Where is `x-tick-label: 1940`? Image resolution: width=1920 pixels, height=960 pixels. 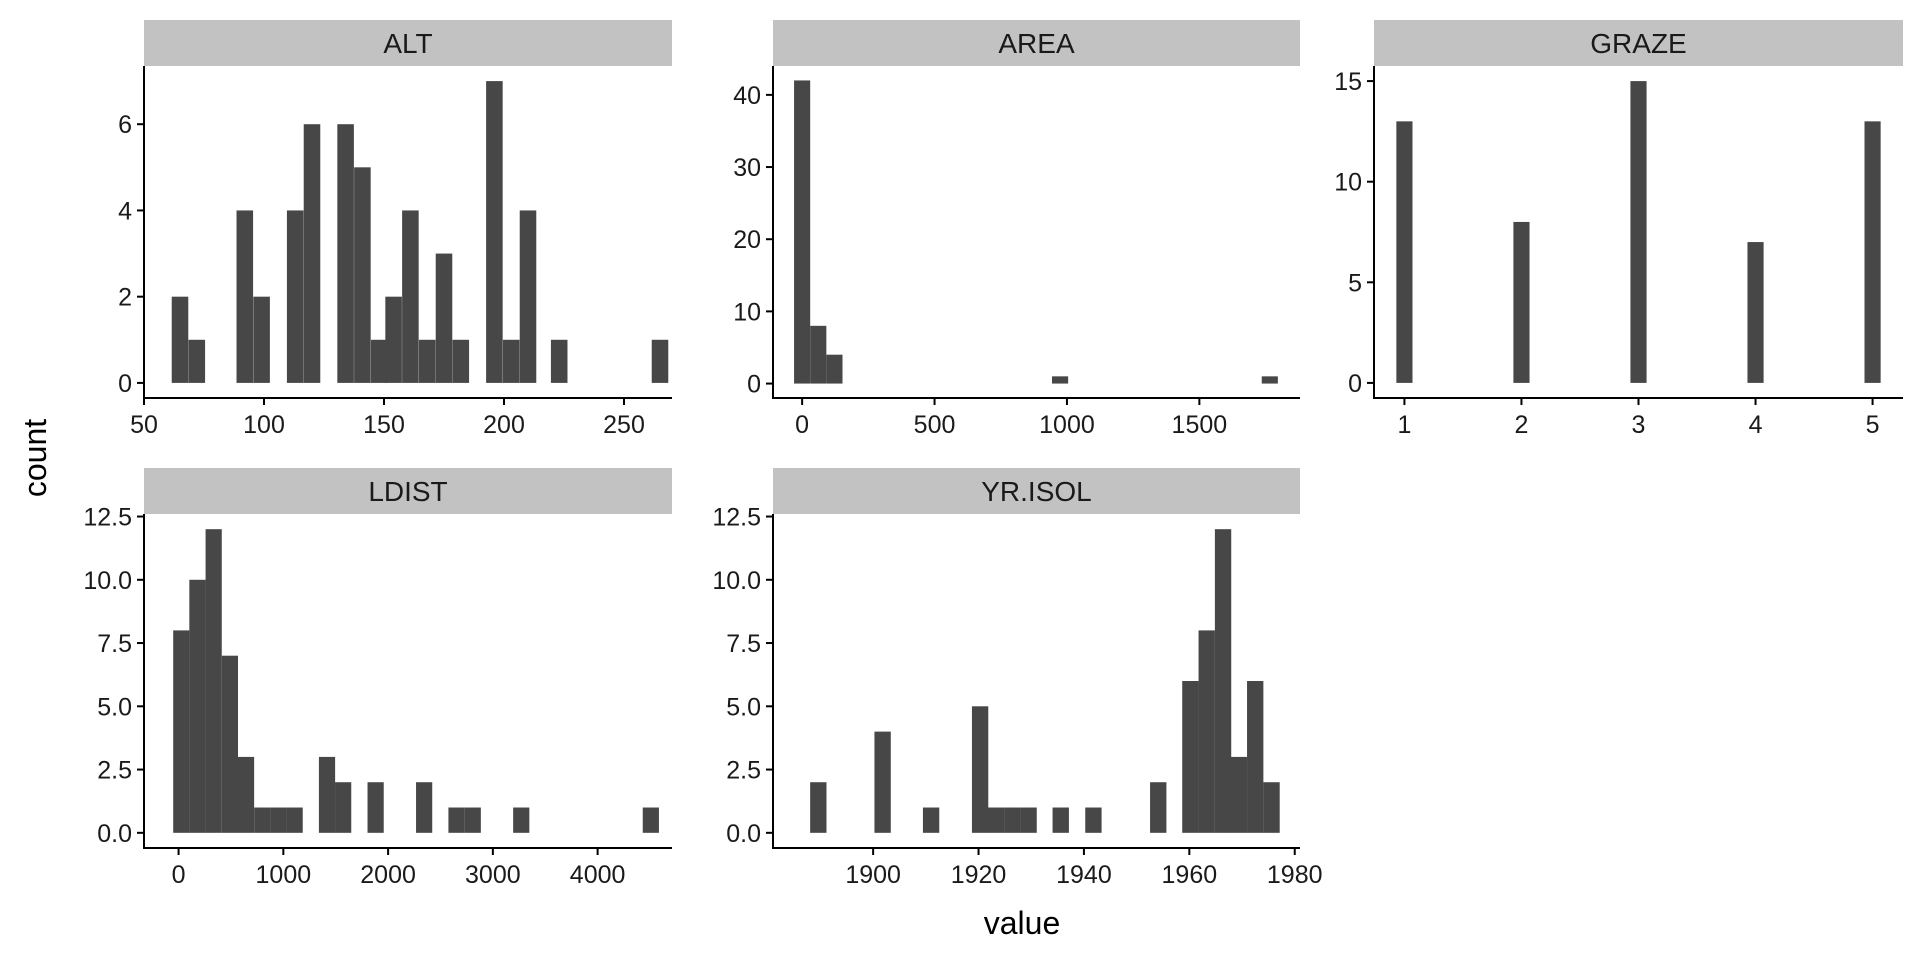 x-tick-label: 1940 is located at coordinates (1084, 875).